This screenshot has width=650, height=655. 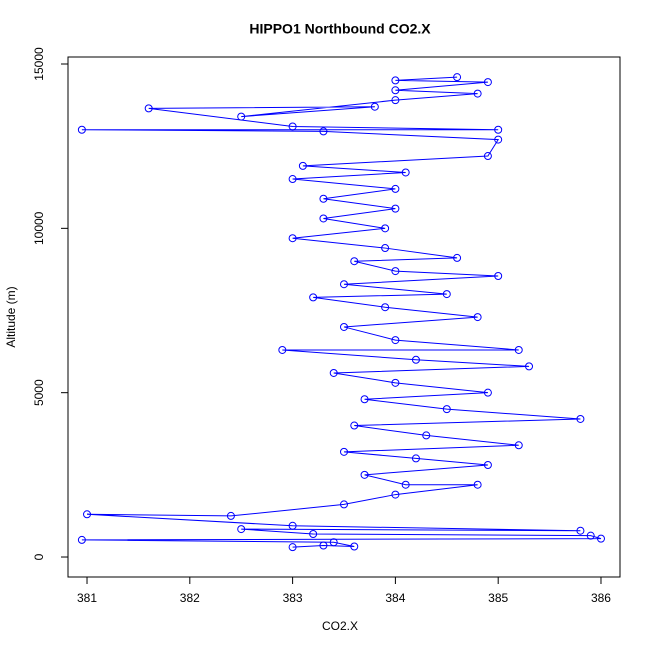 What do you see at coordinates (340, 29) in the screenshot?
I see `chart-title: HIPPO1 Northbound CO2.X` at bounding box center [340, 29].